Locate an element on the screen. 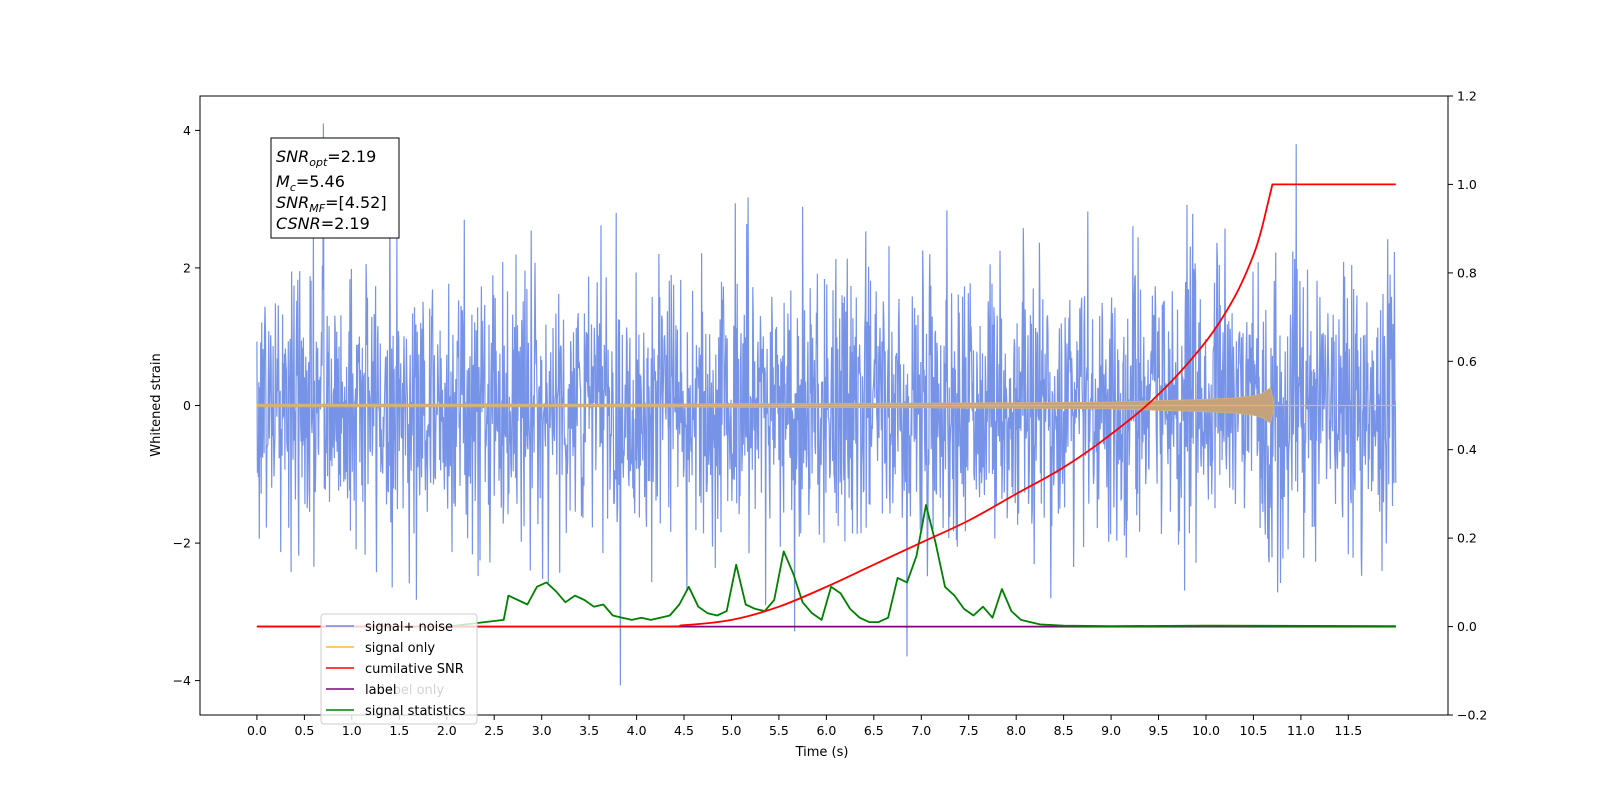 The height and width of the screenshot is (800, 1600). y2-tick-label: 0.6 is located at coordinates (1467, 361).